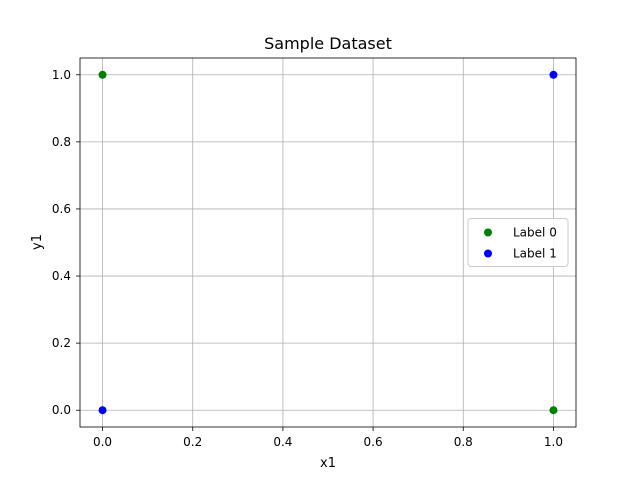  I want to click on y-tick-label: 0.6, so click(61, 209).